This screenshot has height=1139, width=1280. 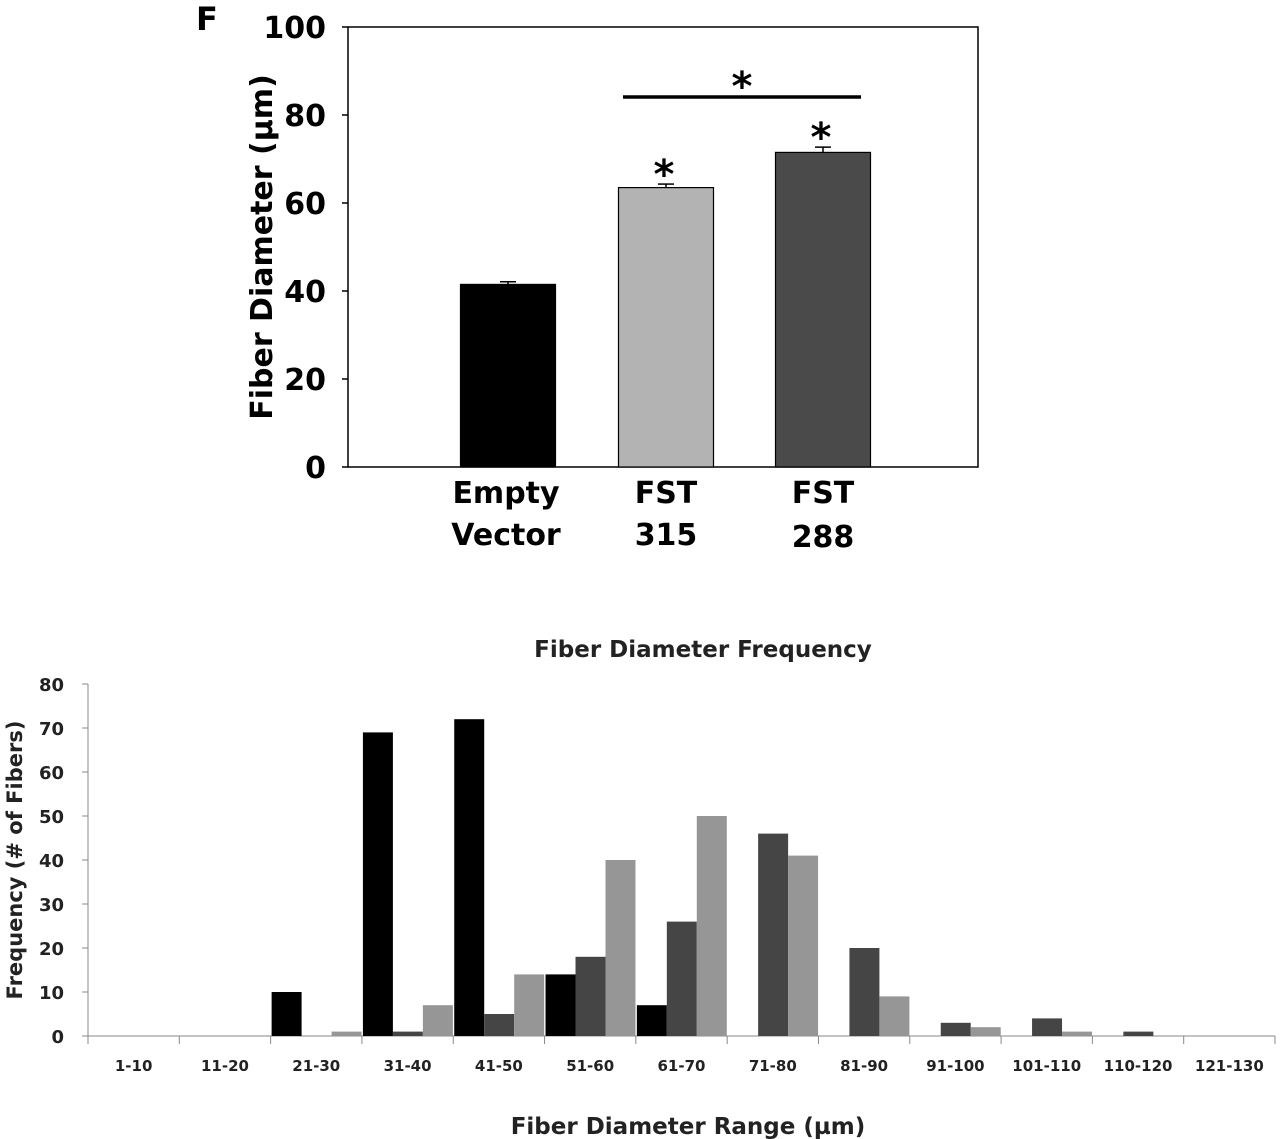 I want to click on x-tick-label: 288, so click(x=823, y=537).